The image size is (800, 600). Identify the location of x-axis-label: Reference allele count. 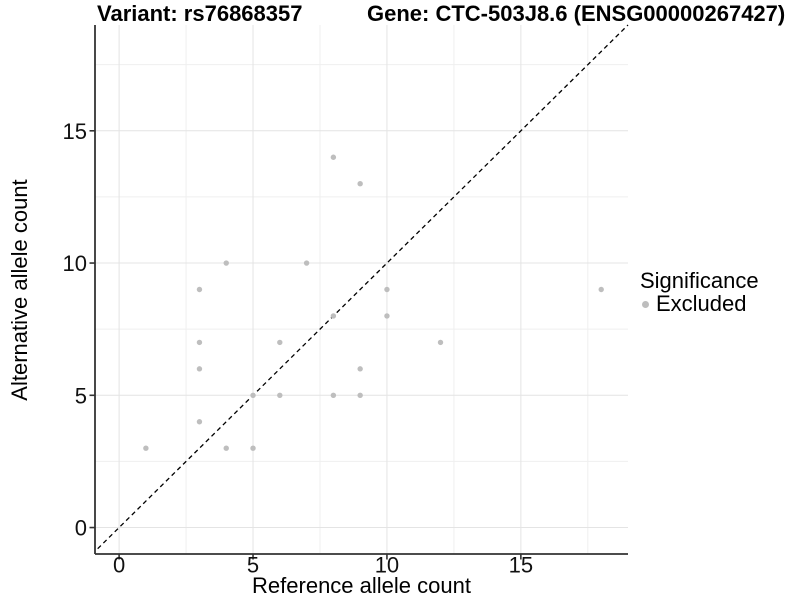
(361, 585).